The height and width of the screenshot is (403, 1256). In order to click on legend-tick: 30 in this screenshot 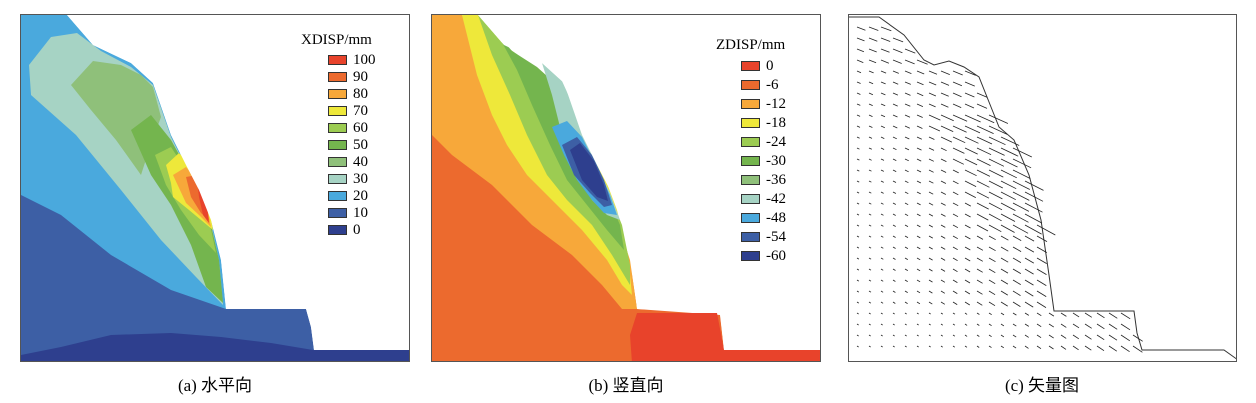, I will do `click(360, 179)`.